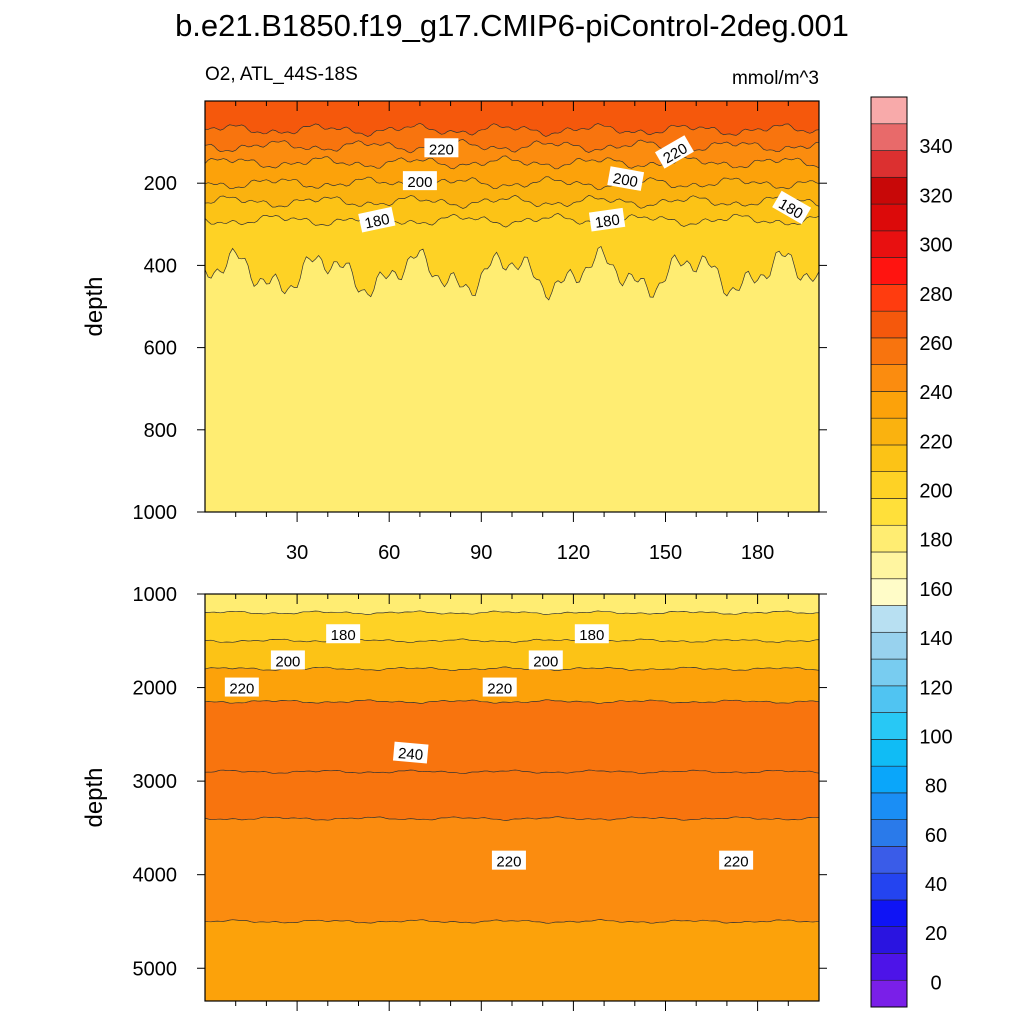 Image resolution: width=1024 pixels, height=1024 pixels. I want to click on contour-label-text: 240, so click(410, 754).